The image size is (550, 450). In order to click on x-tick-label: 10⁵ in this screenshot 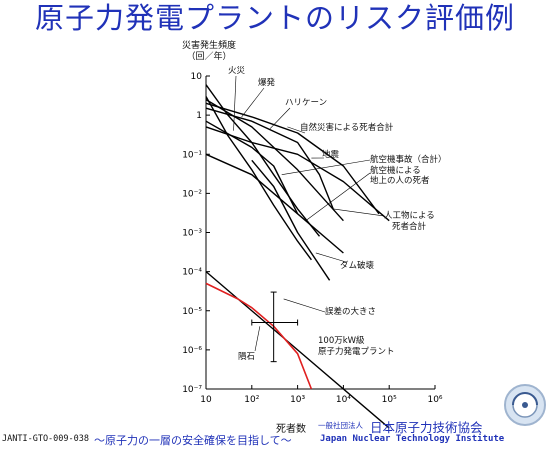, I will do `click(389, 400)`.